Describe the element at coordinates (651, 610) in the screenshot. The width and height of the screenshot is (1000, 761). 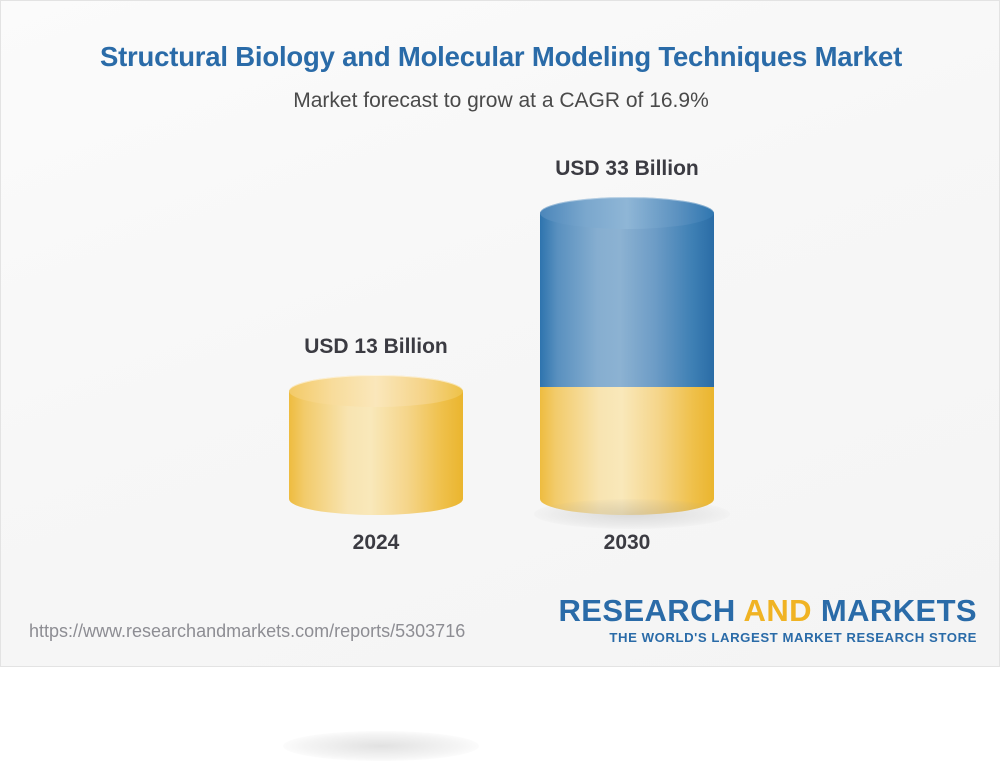
I see `brand-word-research: RESEARCH` at that location.